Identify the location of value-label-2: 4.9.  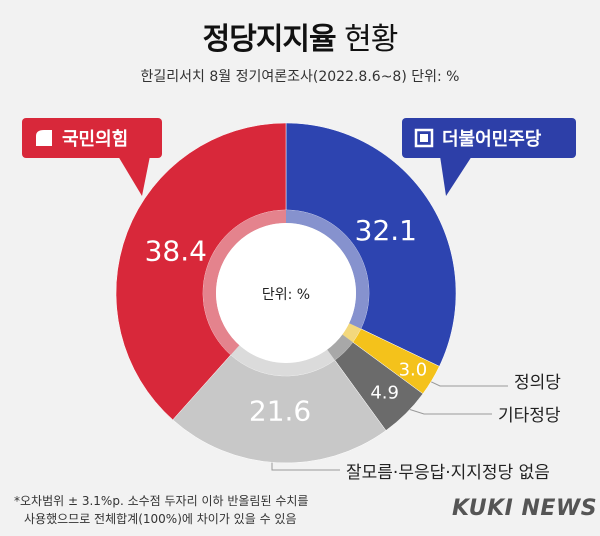
(384, 393).